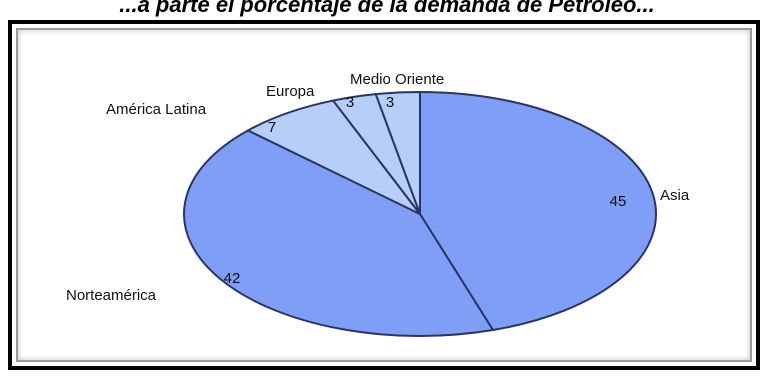  Describe the element at coordinates (232, 278) in the screenshot. I see `value-label-norteam-rica: 42` at that location.